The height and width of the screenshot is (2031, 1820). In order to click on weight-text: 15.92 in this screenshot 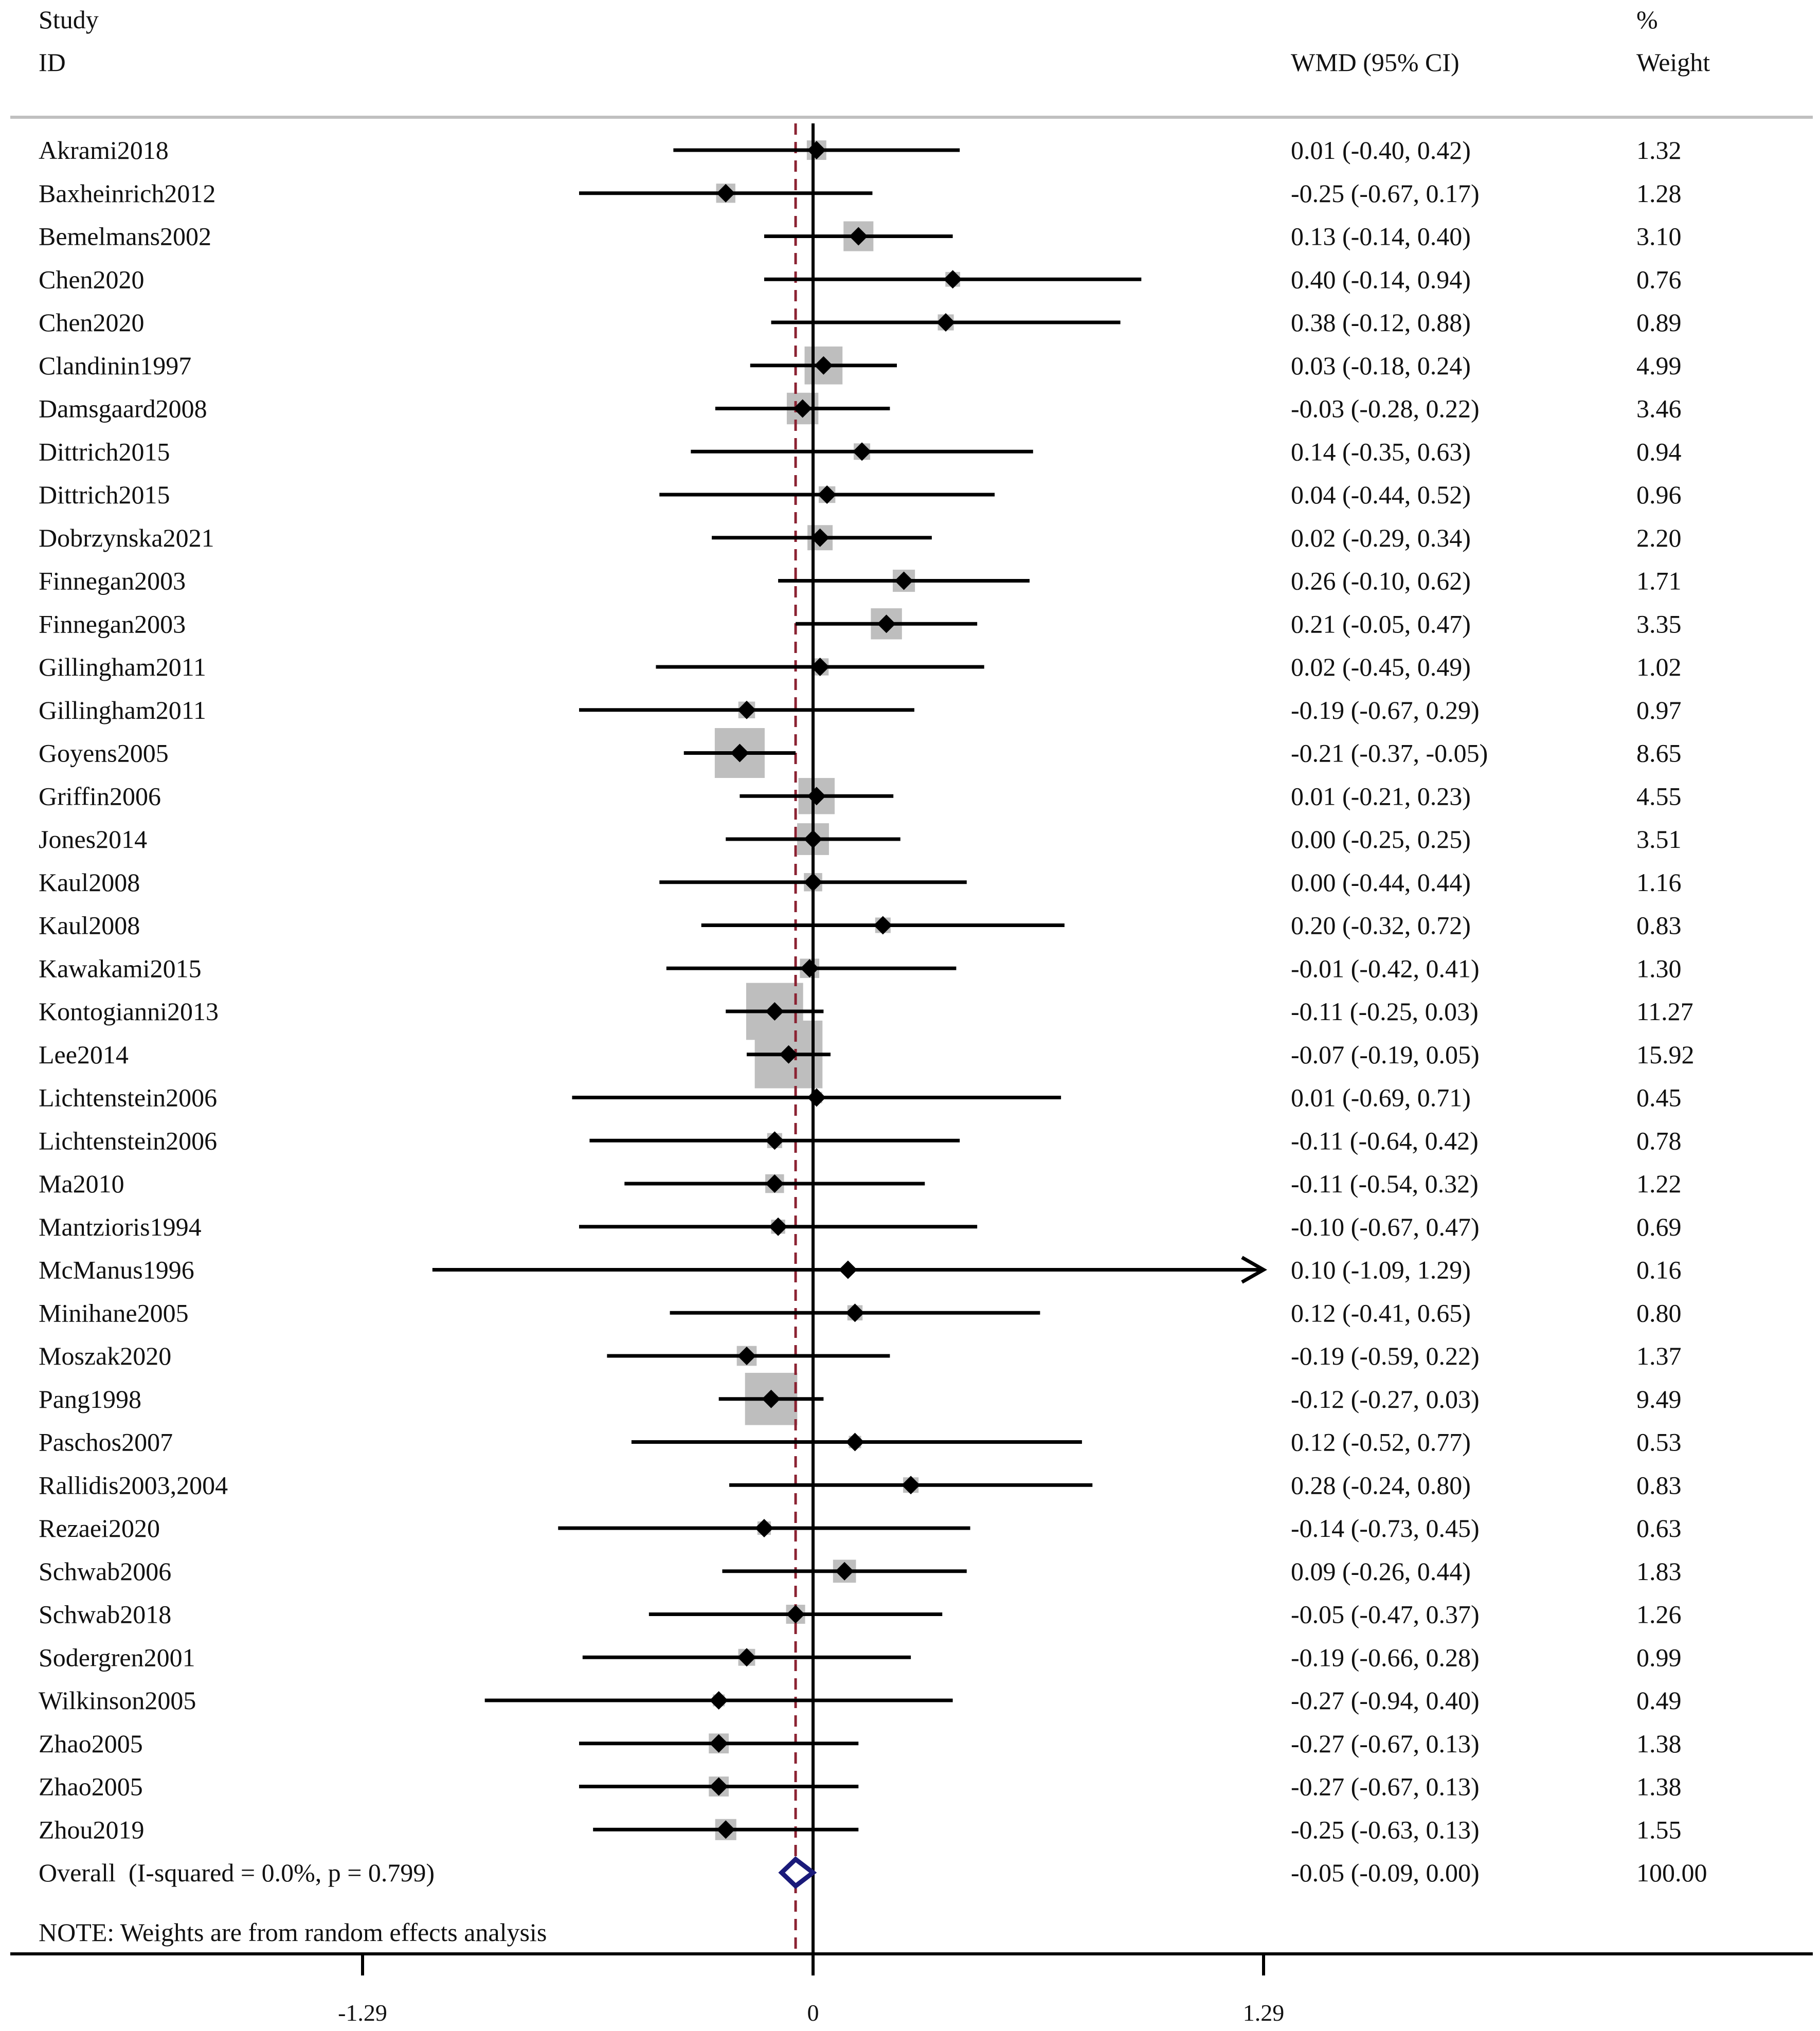, I will do `click(1665, 1055)`.